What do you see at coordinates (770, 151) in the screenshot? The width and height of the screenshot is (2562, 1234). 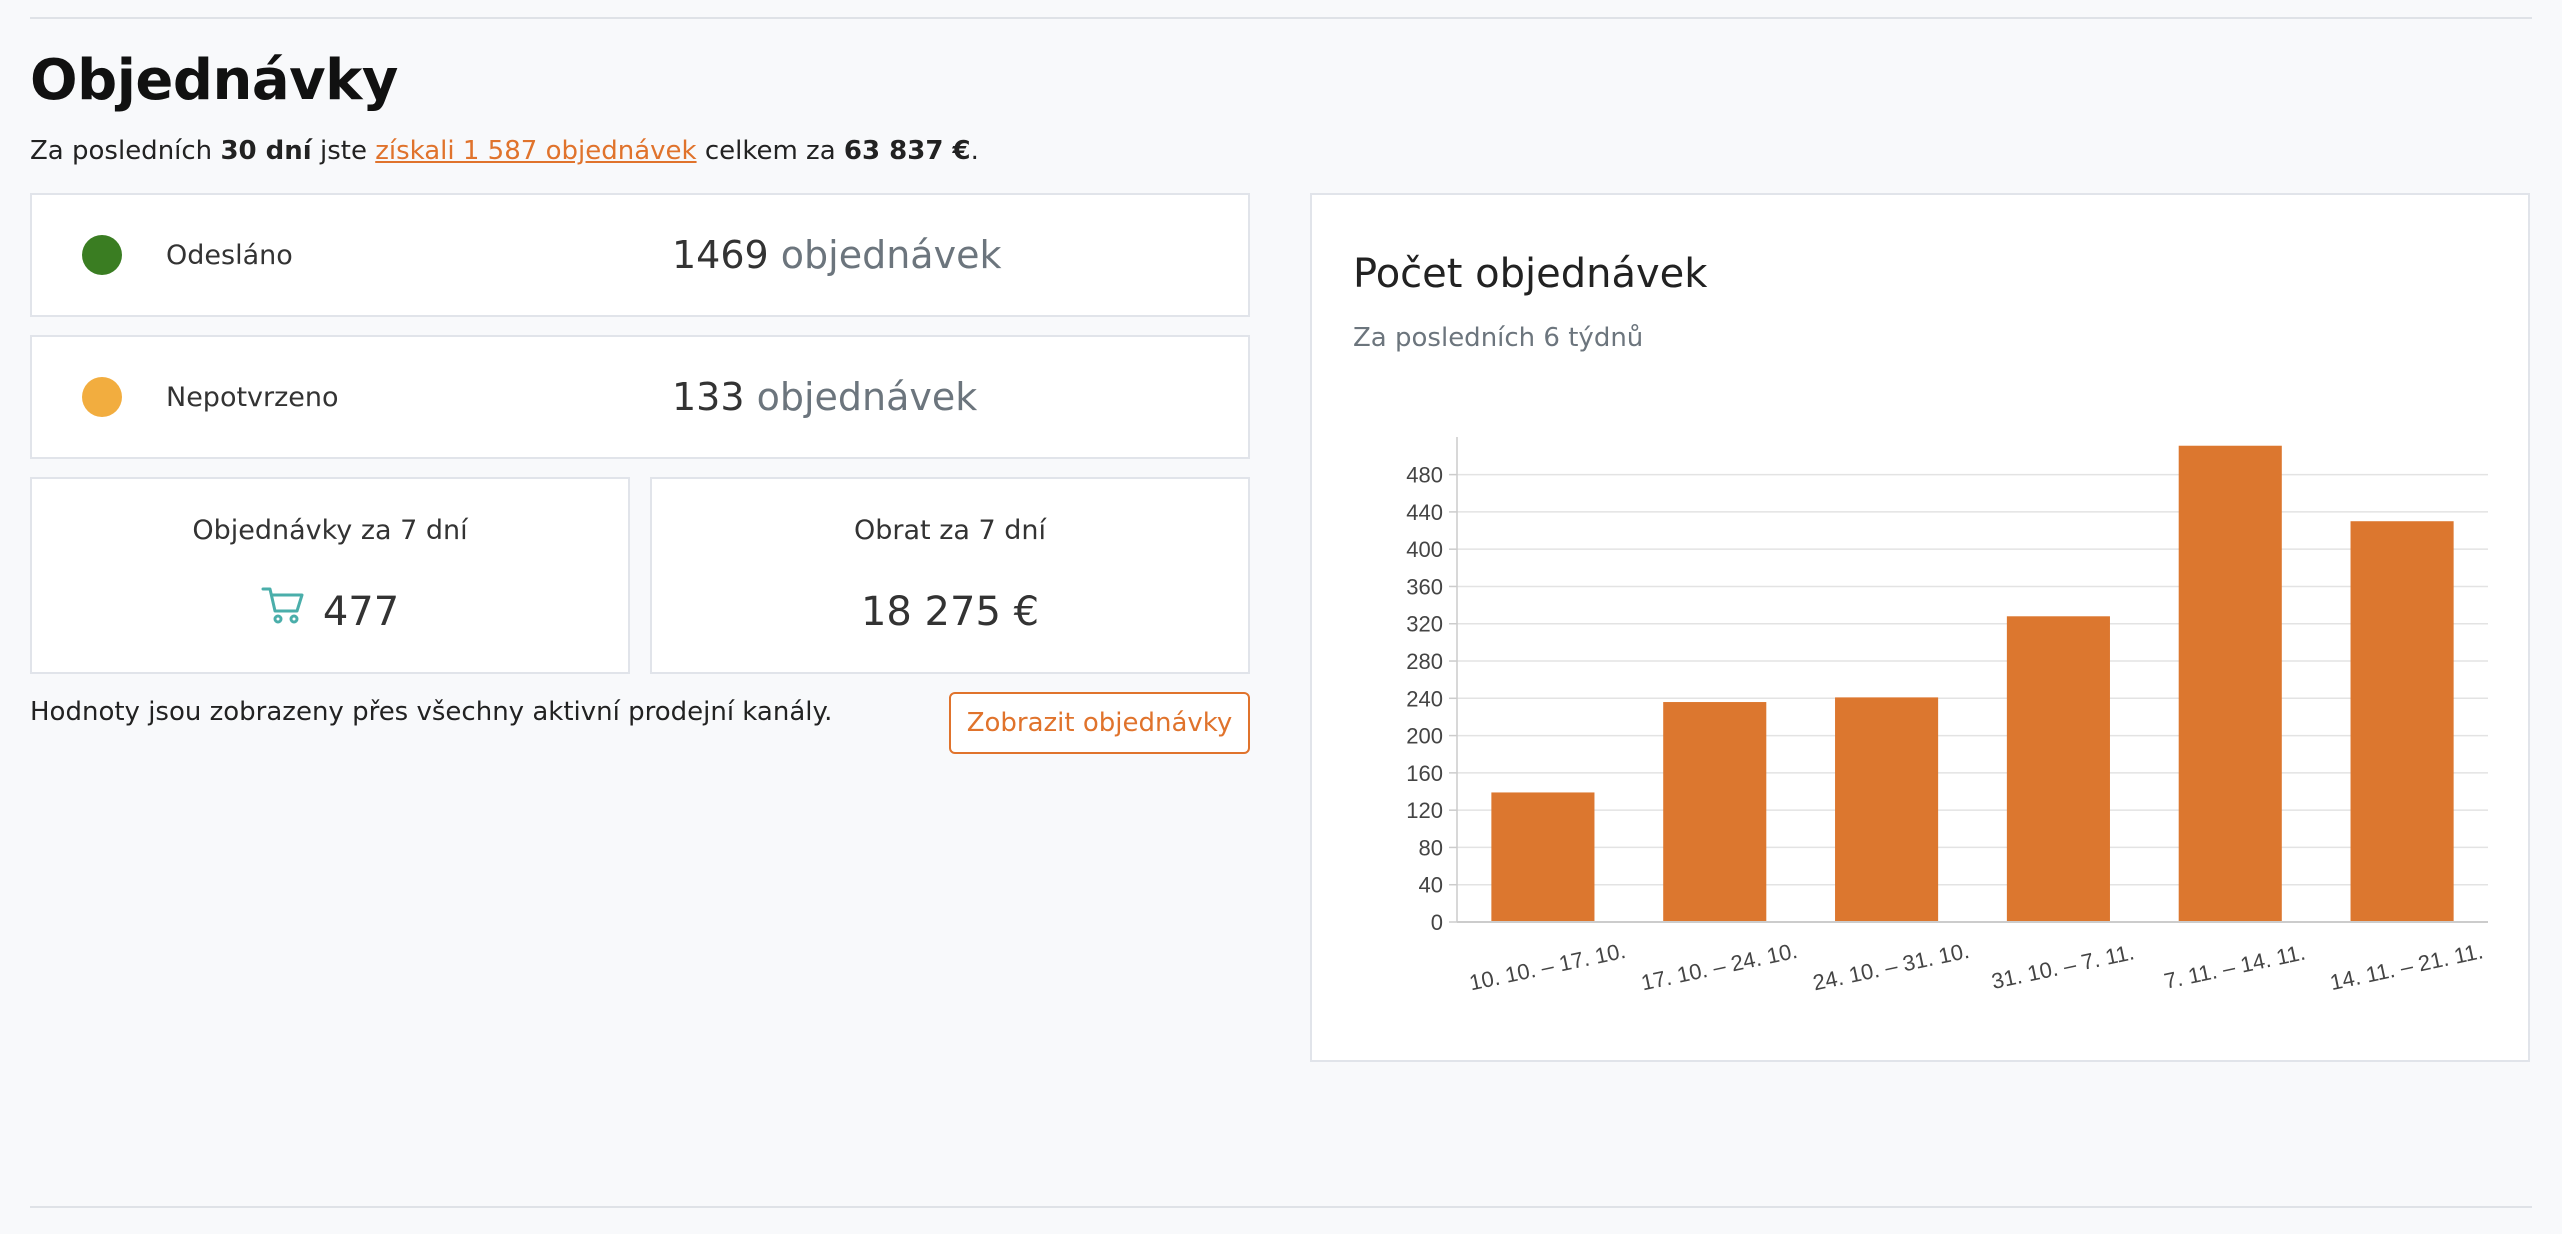 I see `summary-after-link: celkem za` at bounding box center [770, 151].